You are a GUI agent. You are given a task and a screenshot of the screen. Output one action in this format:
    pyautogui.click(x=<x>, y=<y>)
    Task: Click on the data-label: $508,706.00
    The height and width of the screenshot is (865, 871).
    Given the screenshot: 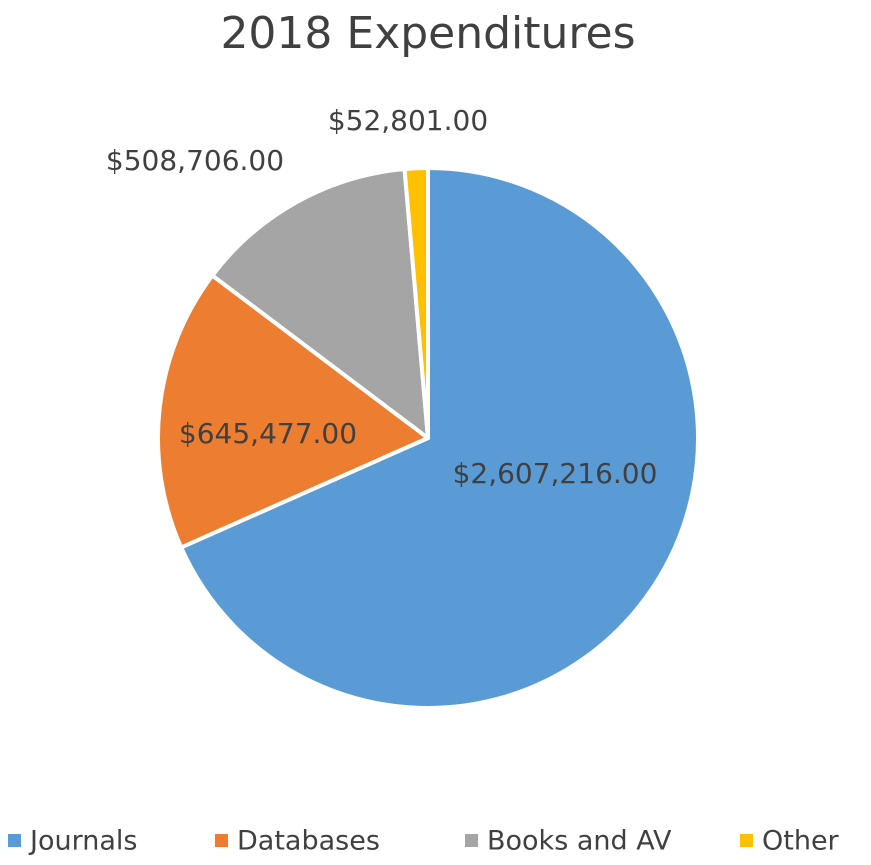 What is the action you would take?
    pyautogui.click(x=195, y=160)
    